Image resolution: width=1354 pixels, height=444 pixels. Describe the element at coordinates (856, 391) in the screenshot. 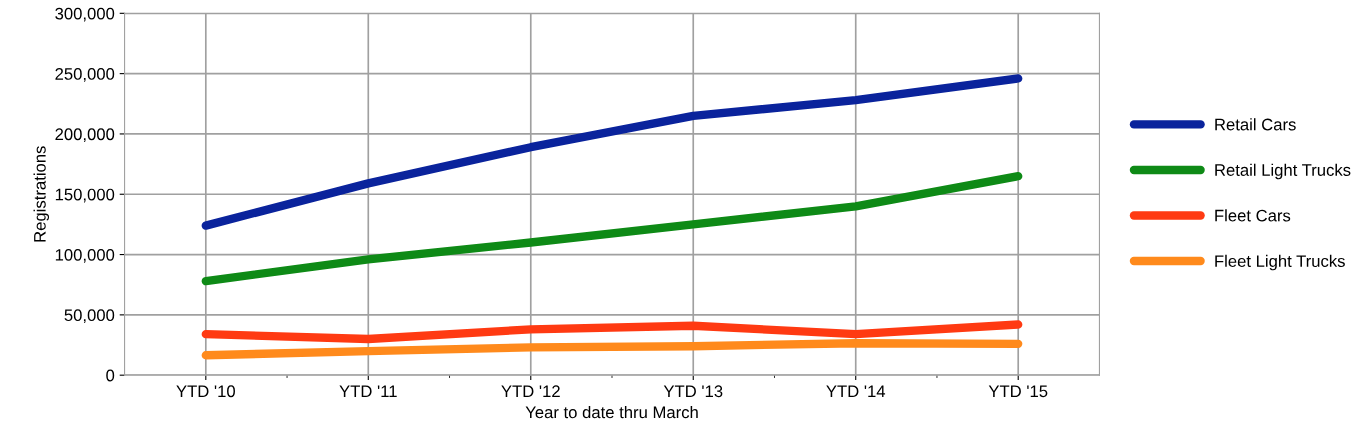

I see `x-tick-label: YTD '14` at that location.